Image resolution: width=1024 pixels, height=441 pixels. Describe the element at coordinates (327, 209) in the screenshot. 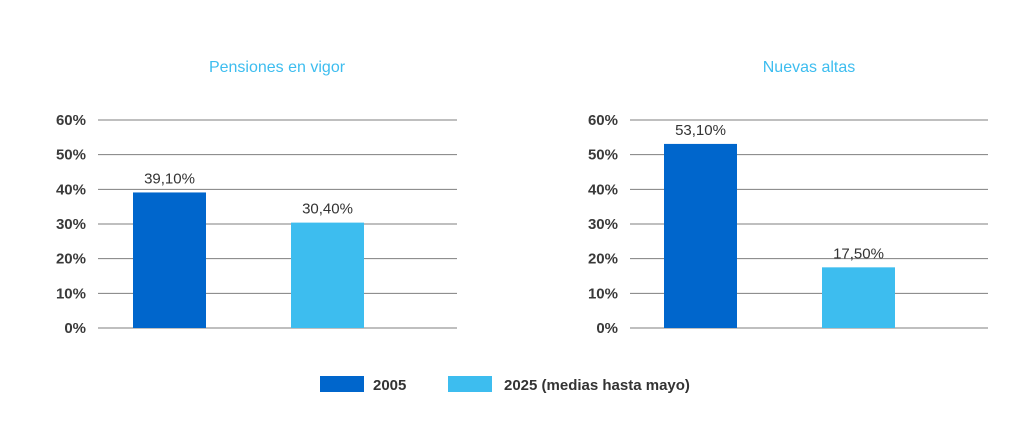

I see `data-label: 30,40%` at that location.